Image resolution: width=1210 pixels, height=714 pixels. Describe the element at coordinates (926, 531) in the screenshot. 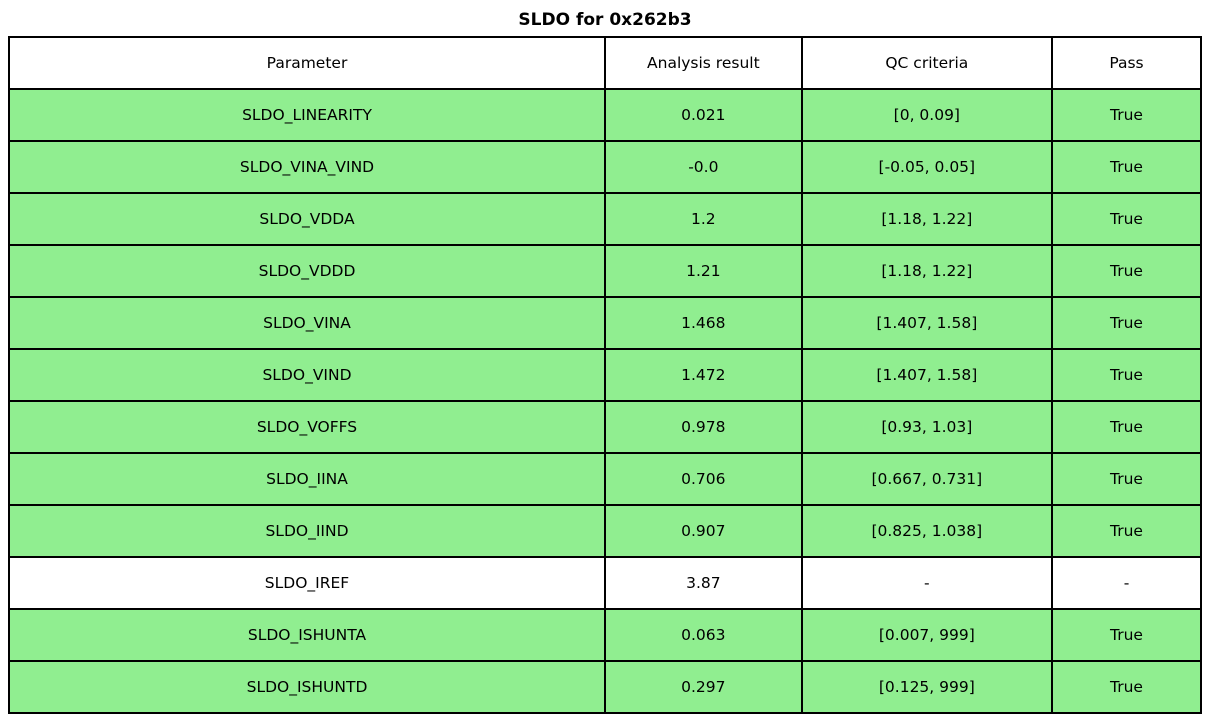

I see `criteria-cell: [0.825, 1.038]` at that location.